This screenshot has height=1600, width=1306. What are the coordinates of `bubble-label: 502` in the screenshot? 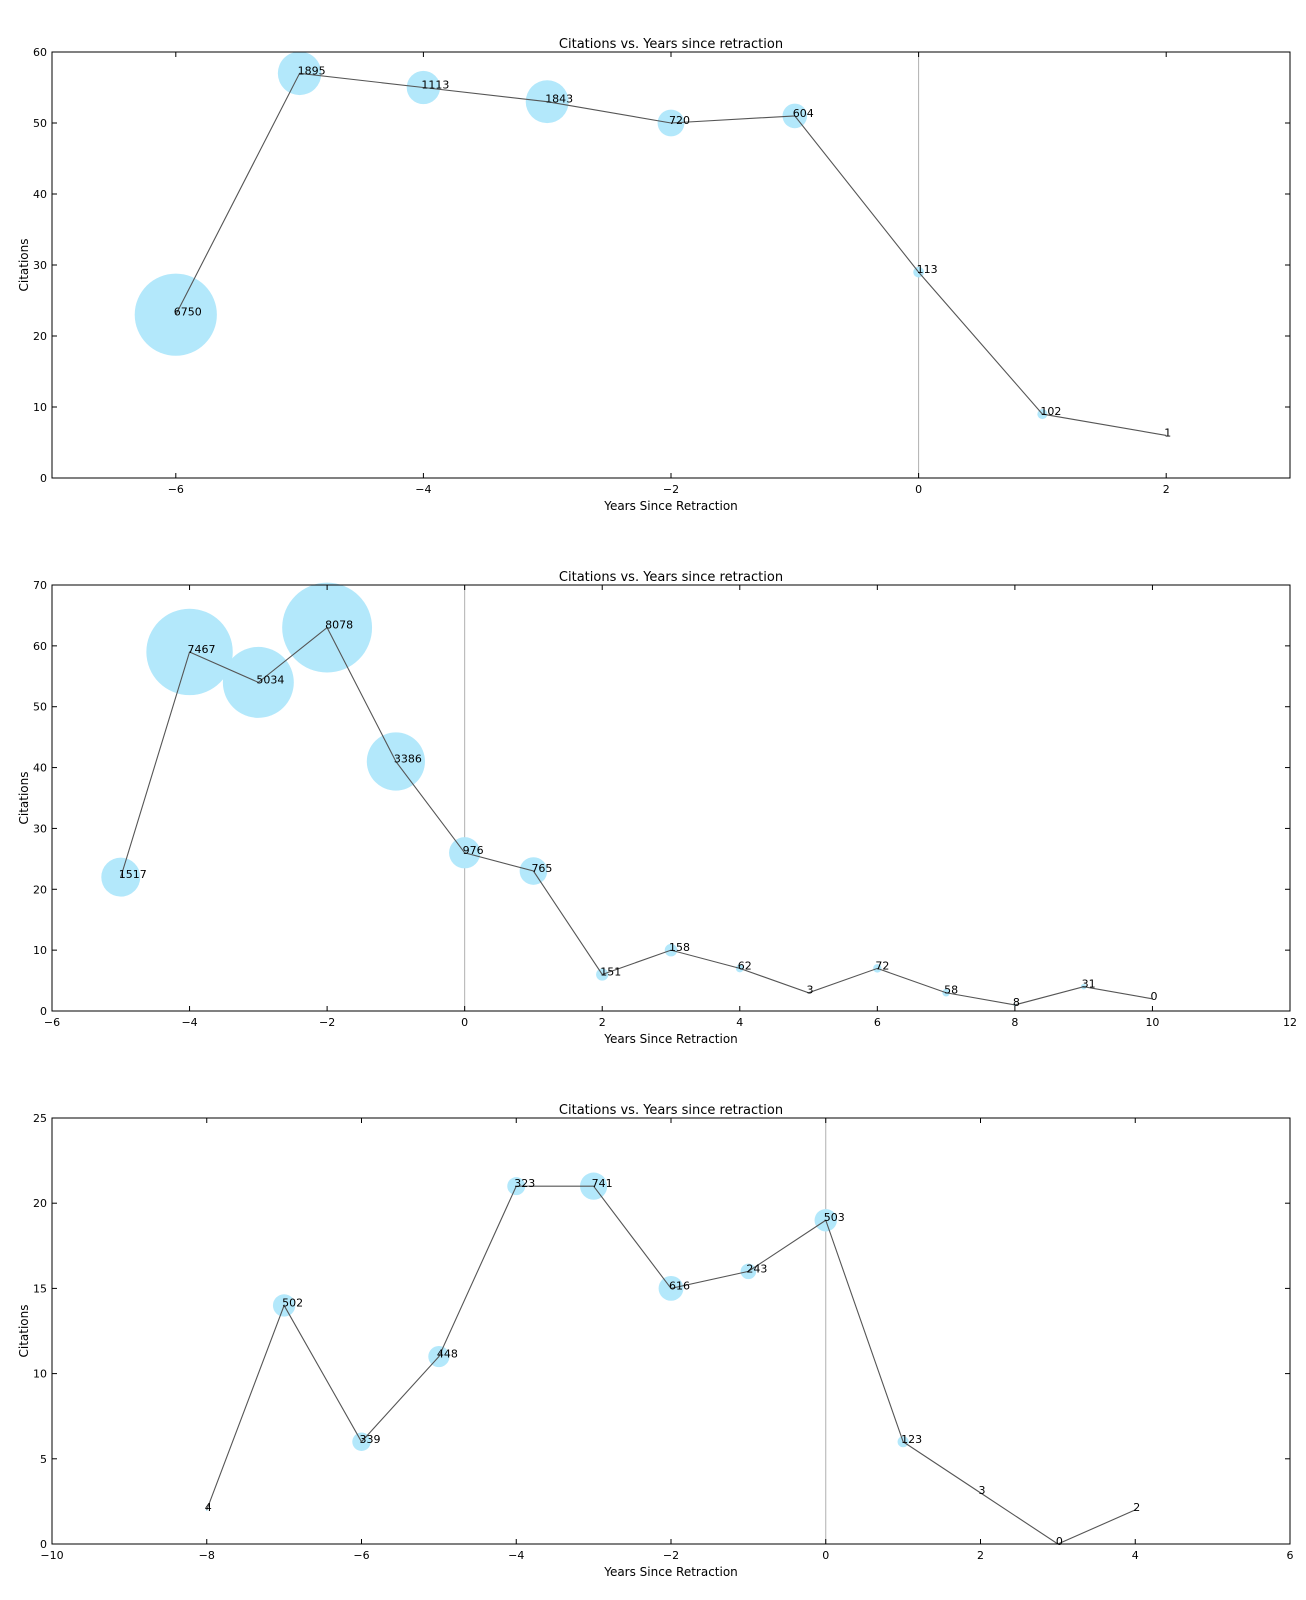 It's located at (292, 1302).